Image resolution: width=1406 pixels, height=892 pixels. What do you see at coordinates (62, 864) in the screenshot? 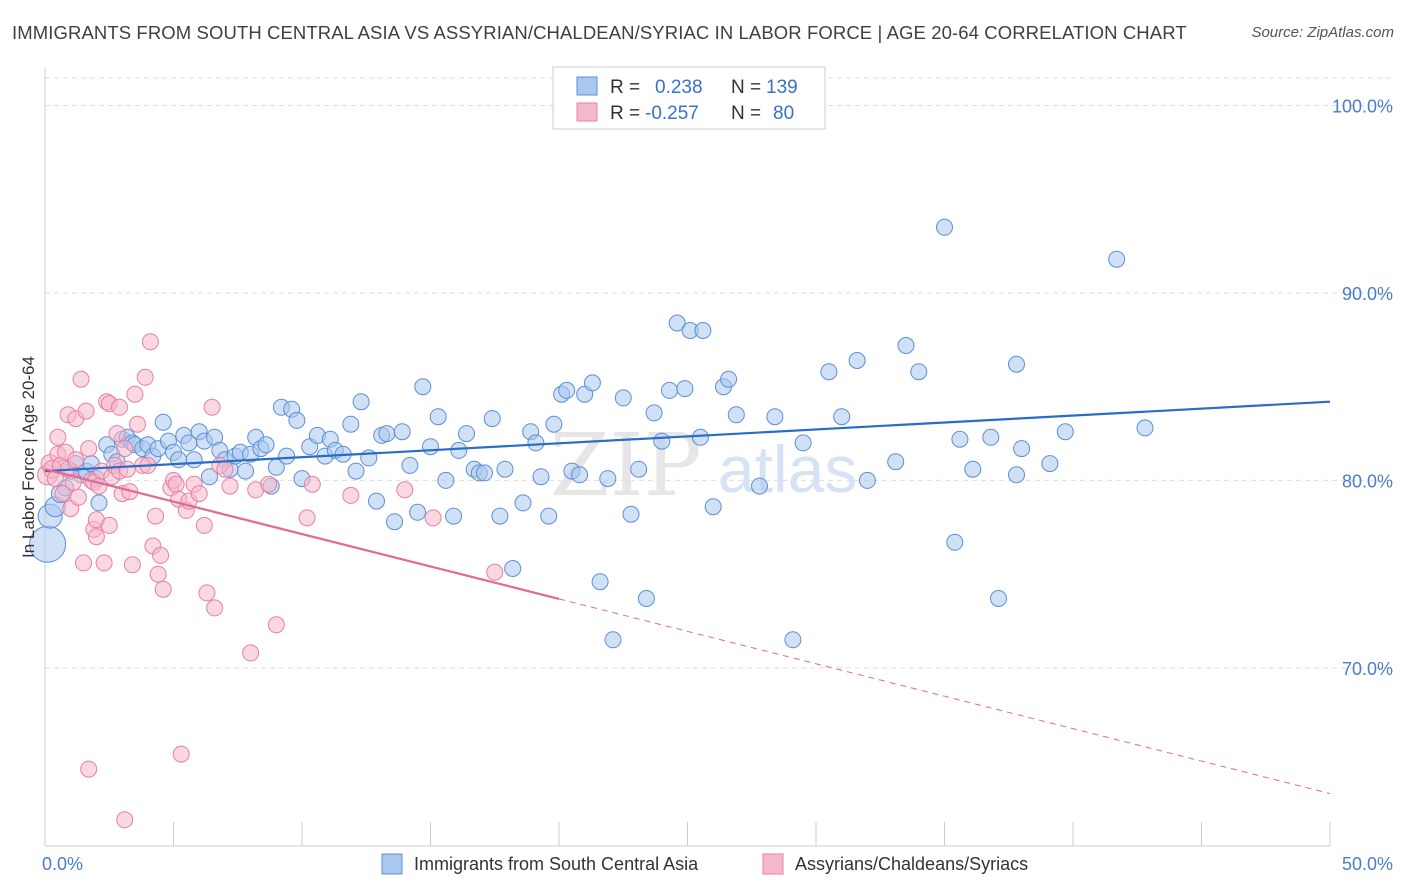
I see `x-tick-label-min: 0.0%` at bounding box center [62, 864].